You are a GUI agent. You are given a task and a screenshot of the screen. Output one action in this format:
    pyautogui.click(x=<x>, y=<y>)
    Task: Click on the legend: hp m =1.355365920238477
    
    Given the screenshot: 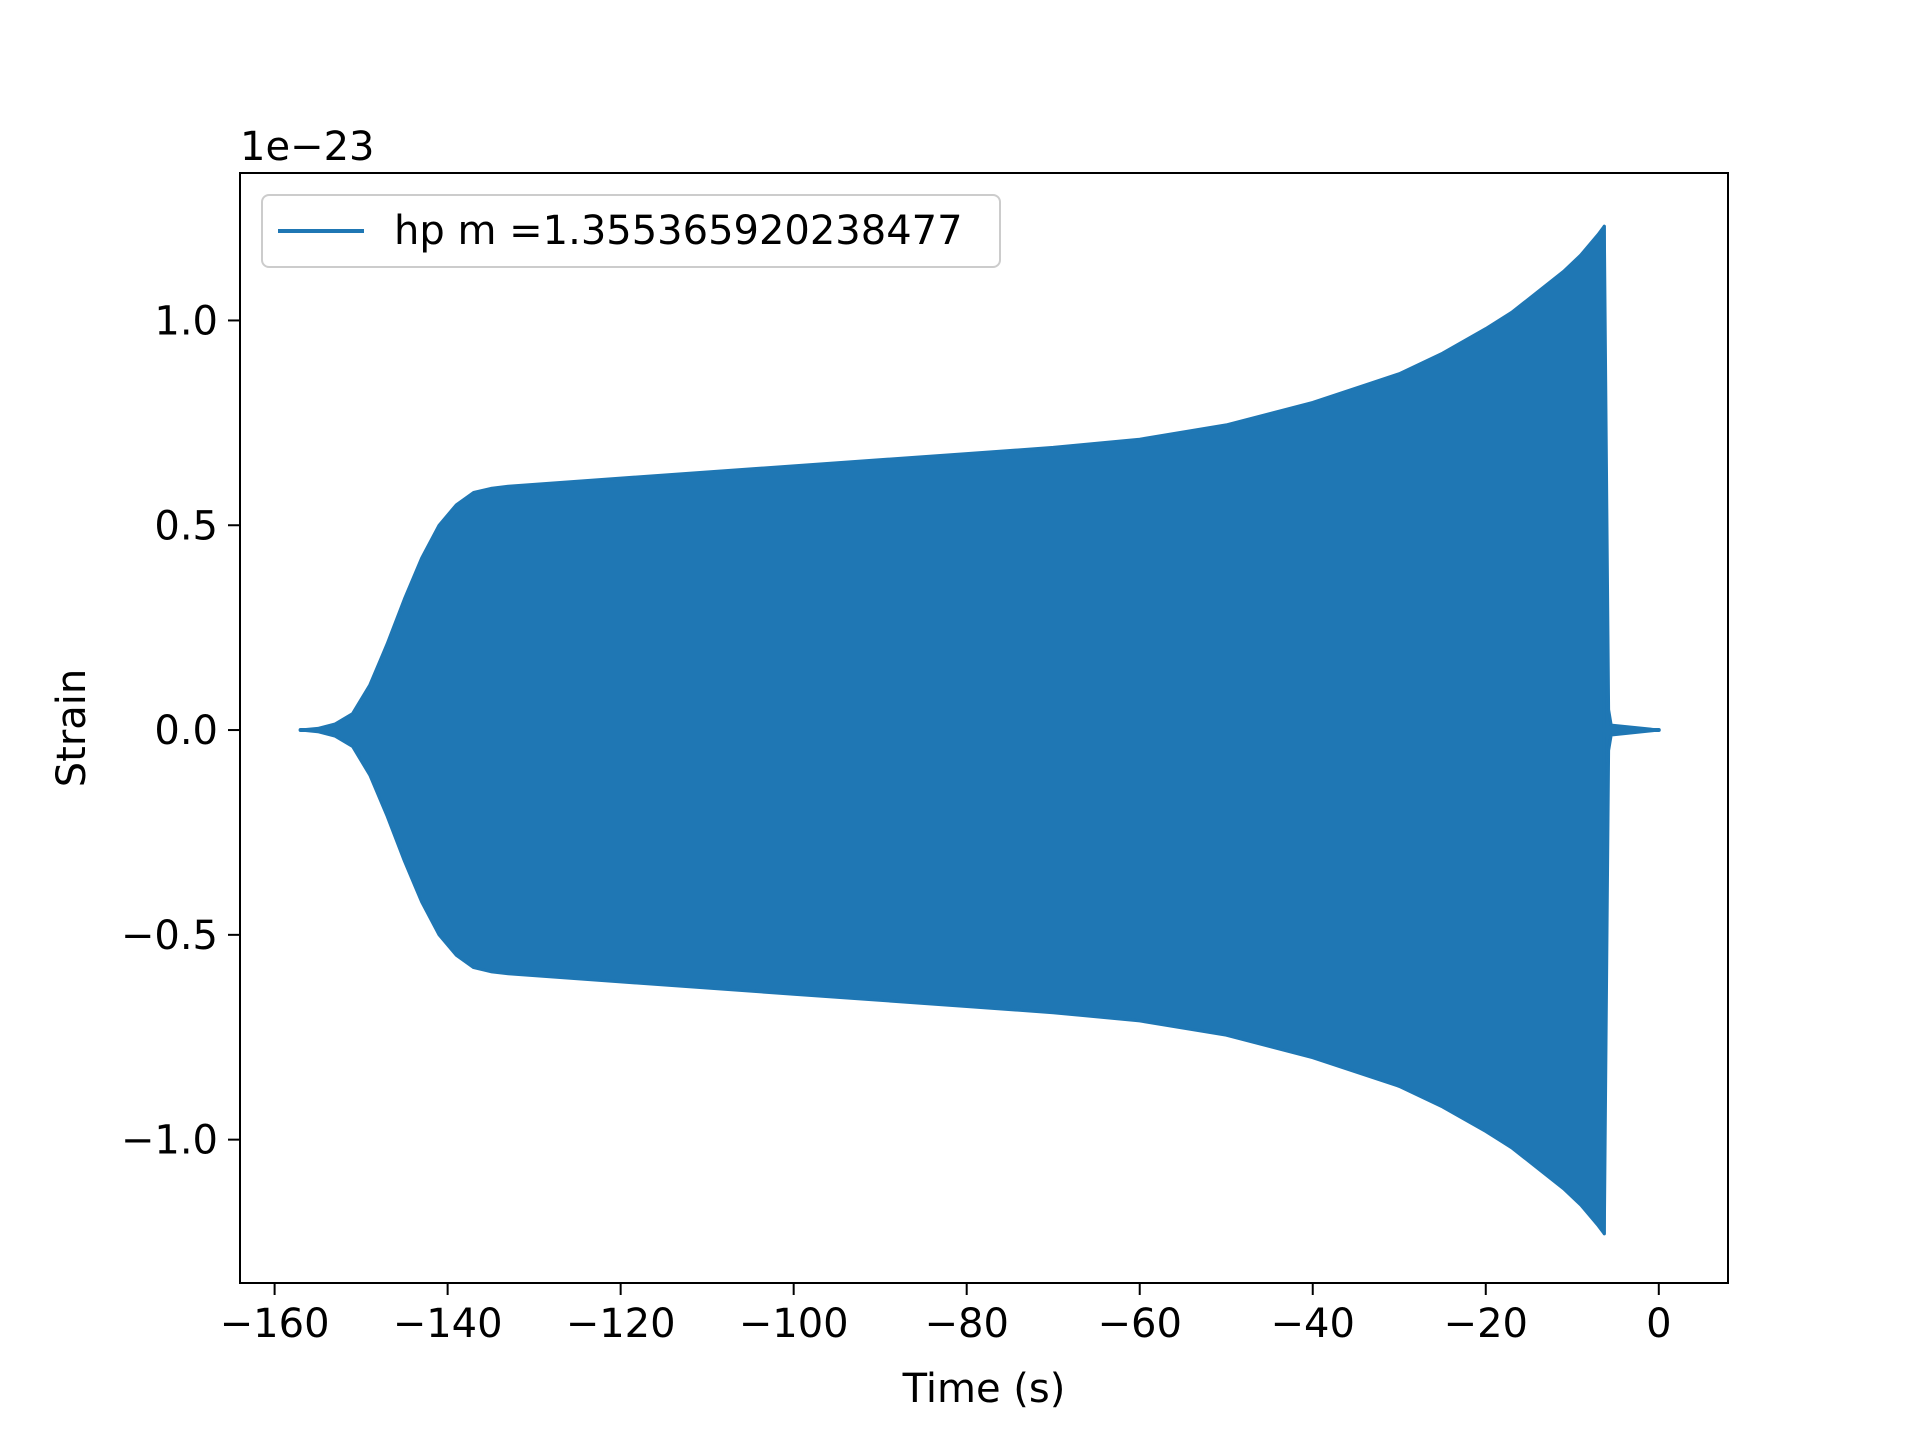 What is the action you would take?
    pyautogui.click(x=631, y=231)
    